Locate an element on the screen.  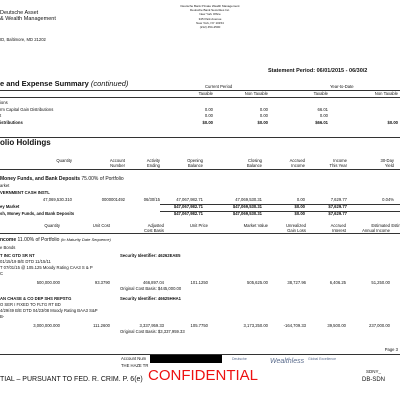
security: VERNMENT CASH INSTL is located at coordinates (25, 192).